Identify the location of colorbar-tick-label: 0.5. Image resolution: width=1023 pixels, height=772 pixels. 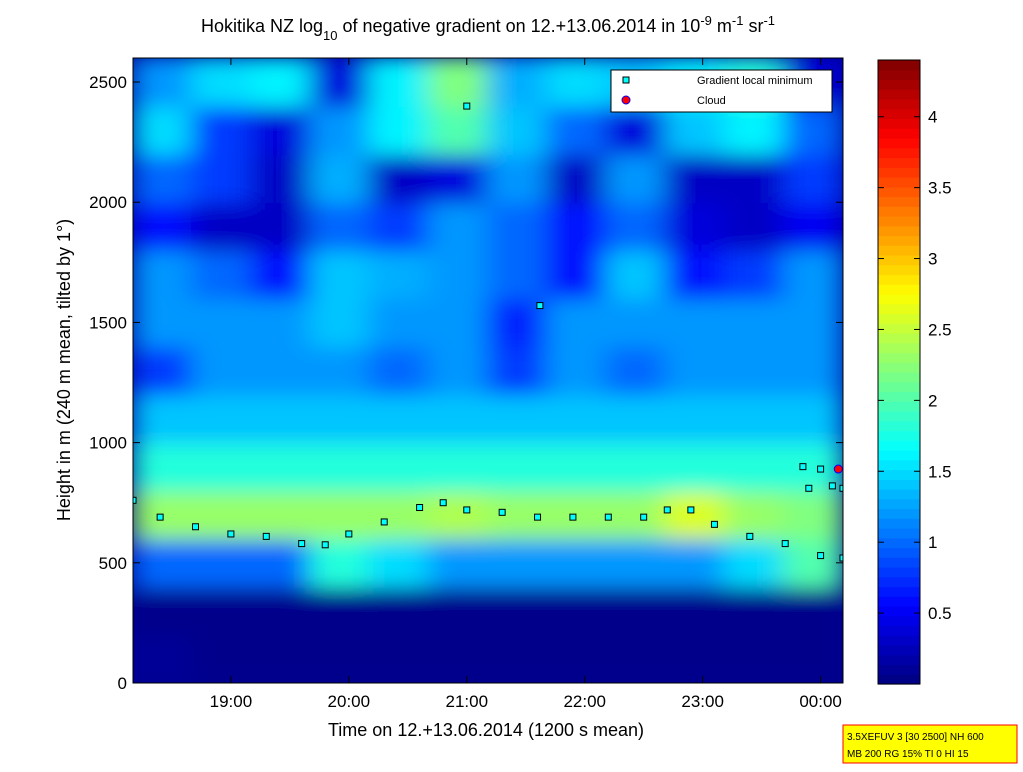
(940, 613).